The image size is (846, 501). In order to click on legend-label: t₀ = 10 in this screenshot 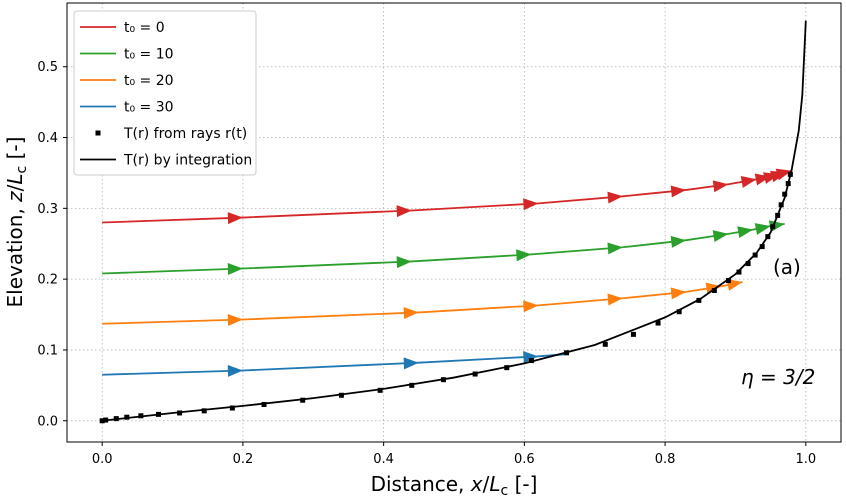, I will do `click(149, 55)`.